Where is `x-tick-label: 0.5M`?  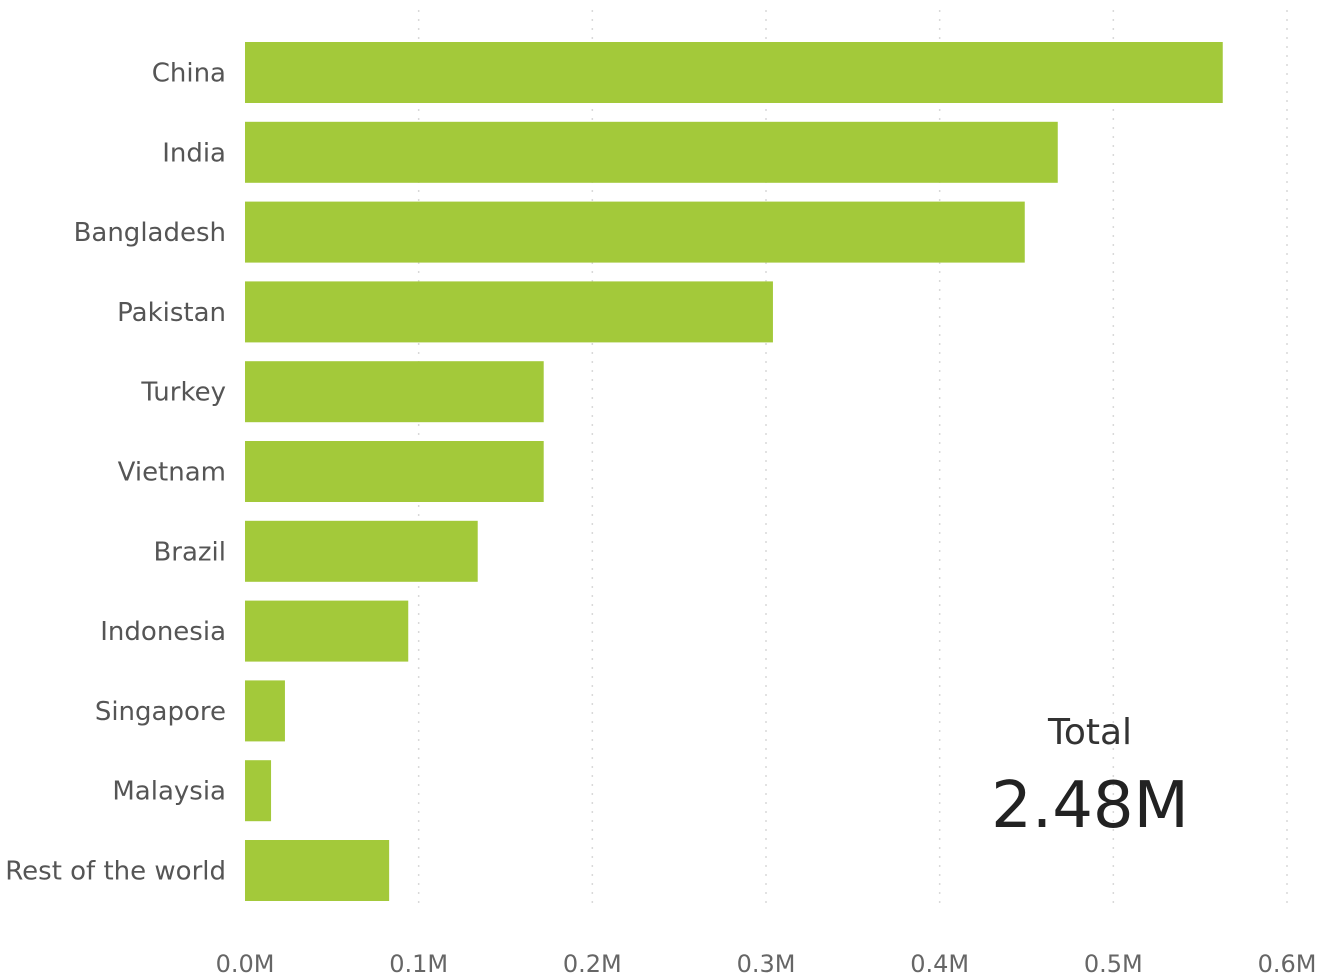
x-tick-label: 0.5M is located at coordinates (1113, 964).